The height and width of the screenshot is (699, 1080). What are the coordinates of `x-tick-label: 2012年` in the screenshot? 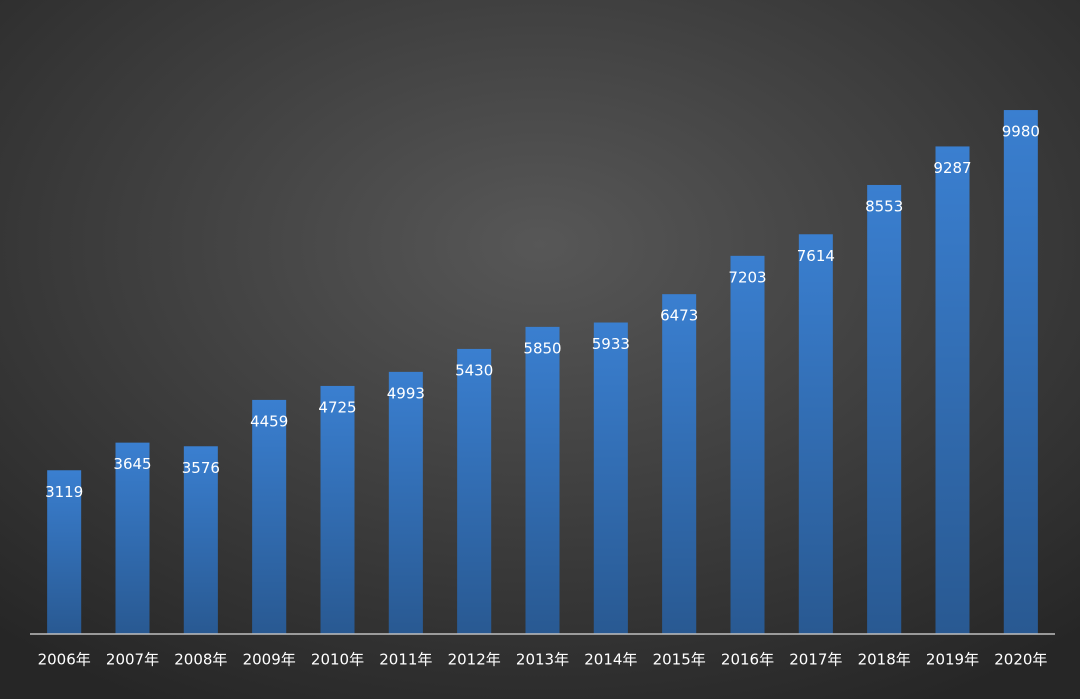 It's located at (474, 660).